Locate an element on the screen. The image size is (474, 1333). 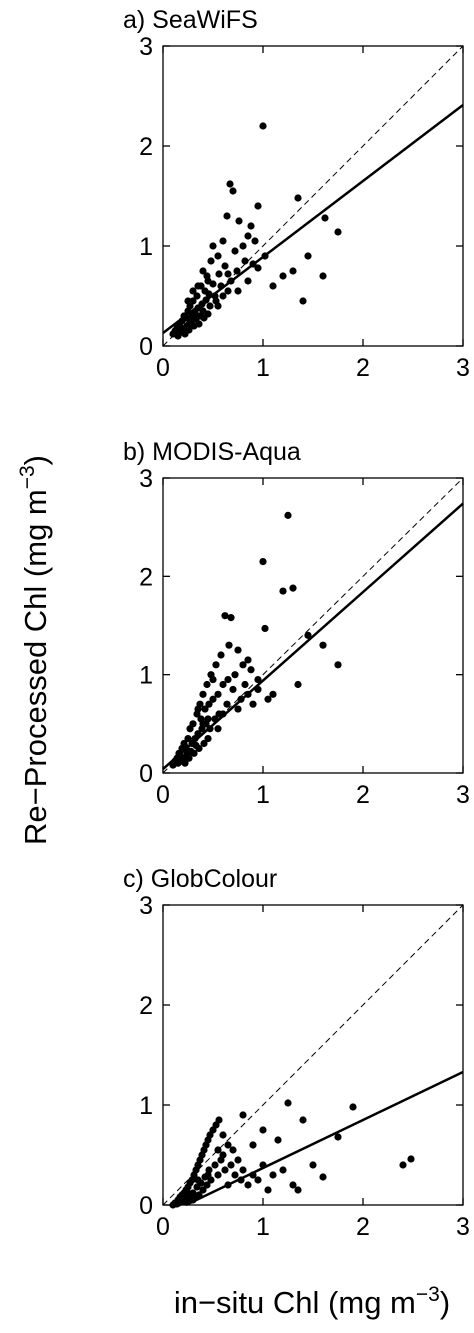
panel-1-x-tick-label: 0 is located at coordinates (163, 368).